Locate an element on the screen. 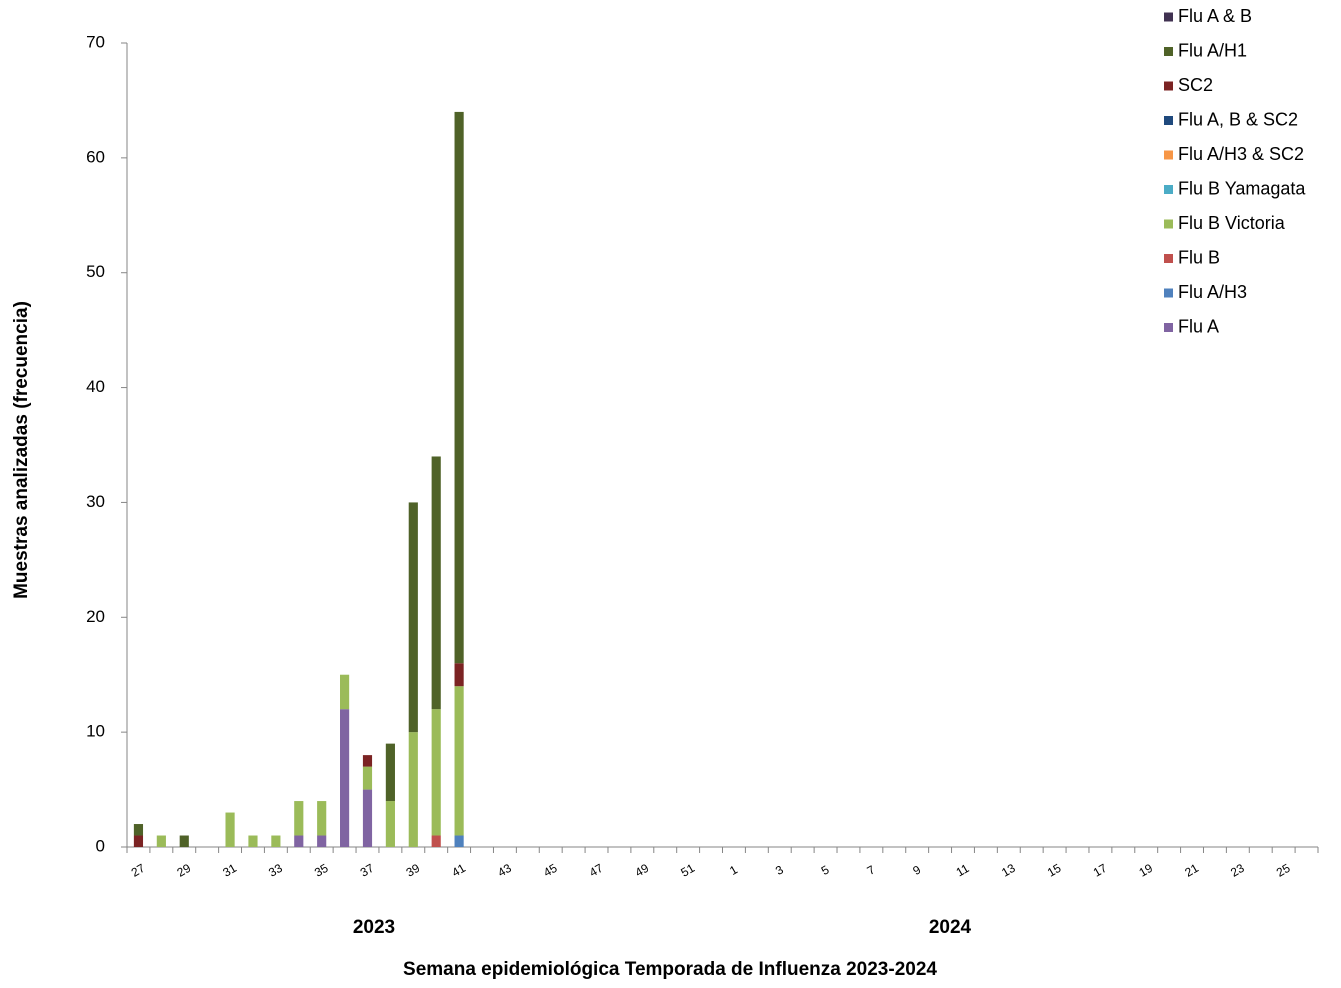 The width and height of the screenshot is (1341, 988). y-tick-label: 10 is located at coordinates (95, 731).